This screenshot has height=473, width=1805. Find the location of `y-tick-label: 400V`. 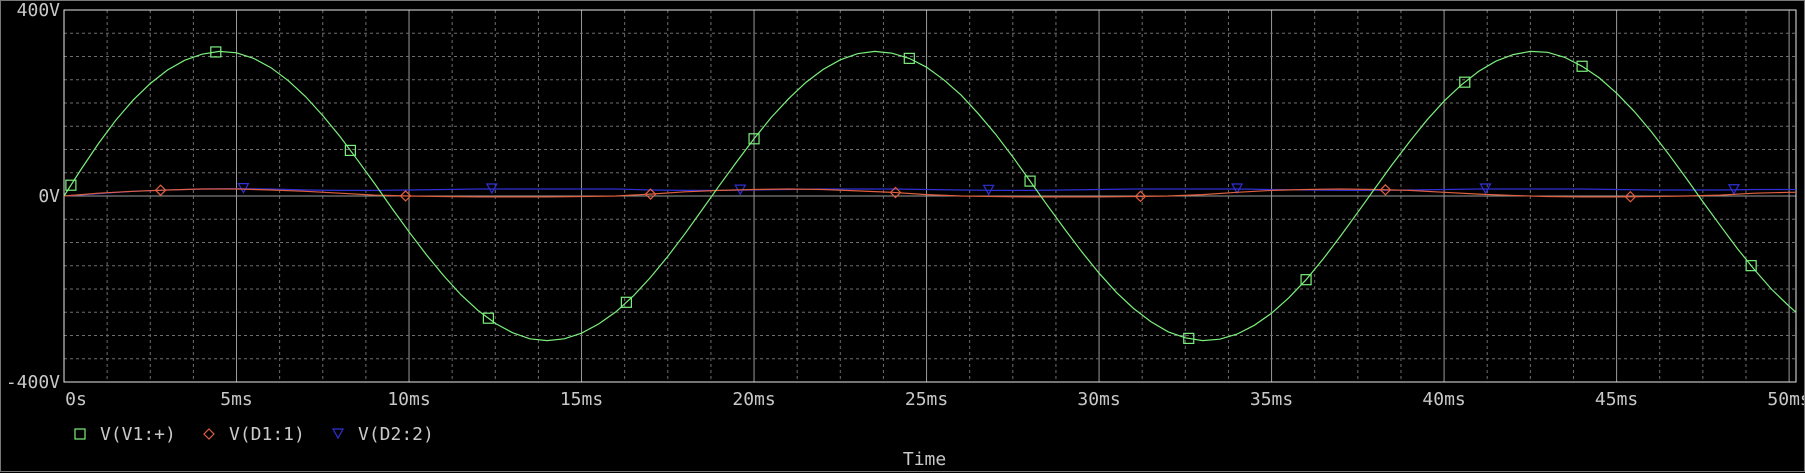

y-tick-label: 400V is located at coordinates (39, 10).